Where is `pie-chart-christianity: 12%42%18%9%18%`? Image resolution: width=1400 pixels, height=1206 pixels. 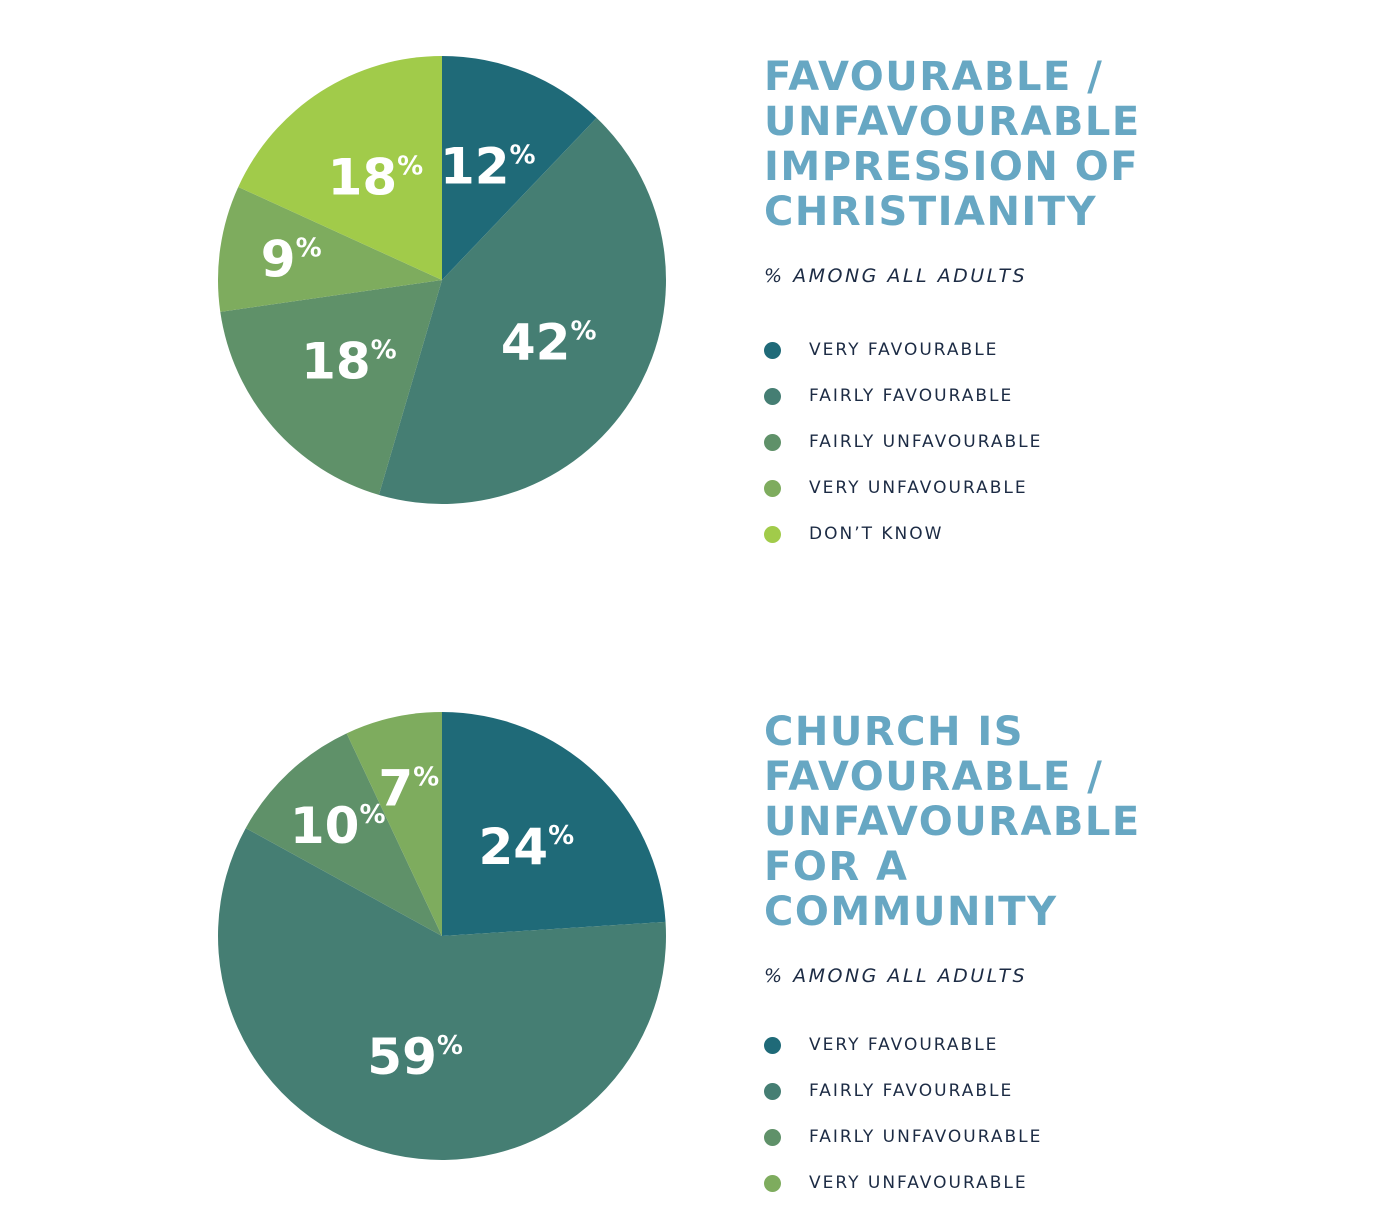
pie-chart-christianity: 12%42%18%9%18% is located at coordinates (442, 280).